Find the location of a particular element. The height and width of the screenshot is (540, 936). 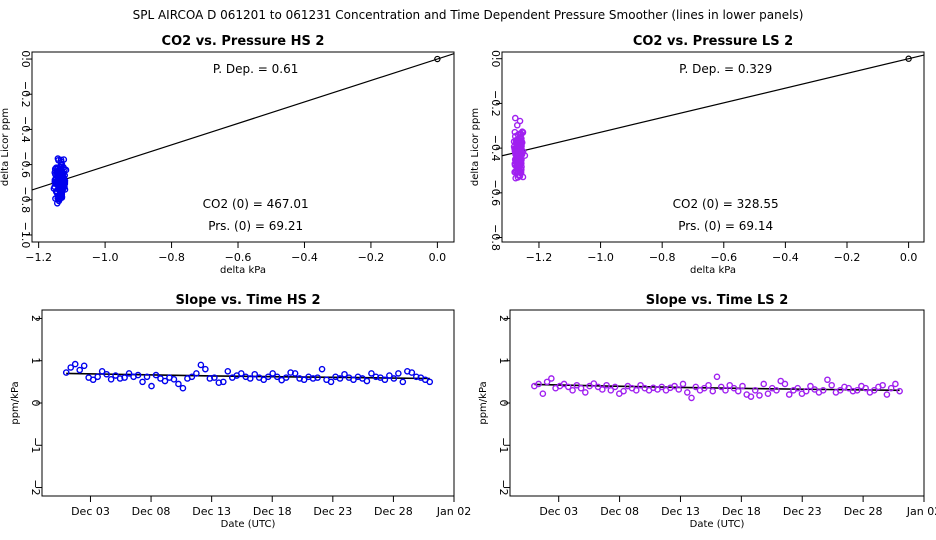

x-axis-label: Date (UTC) is located at coordinates (717, 524).